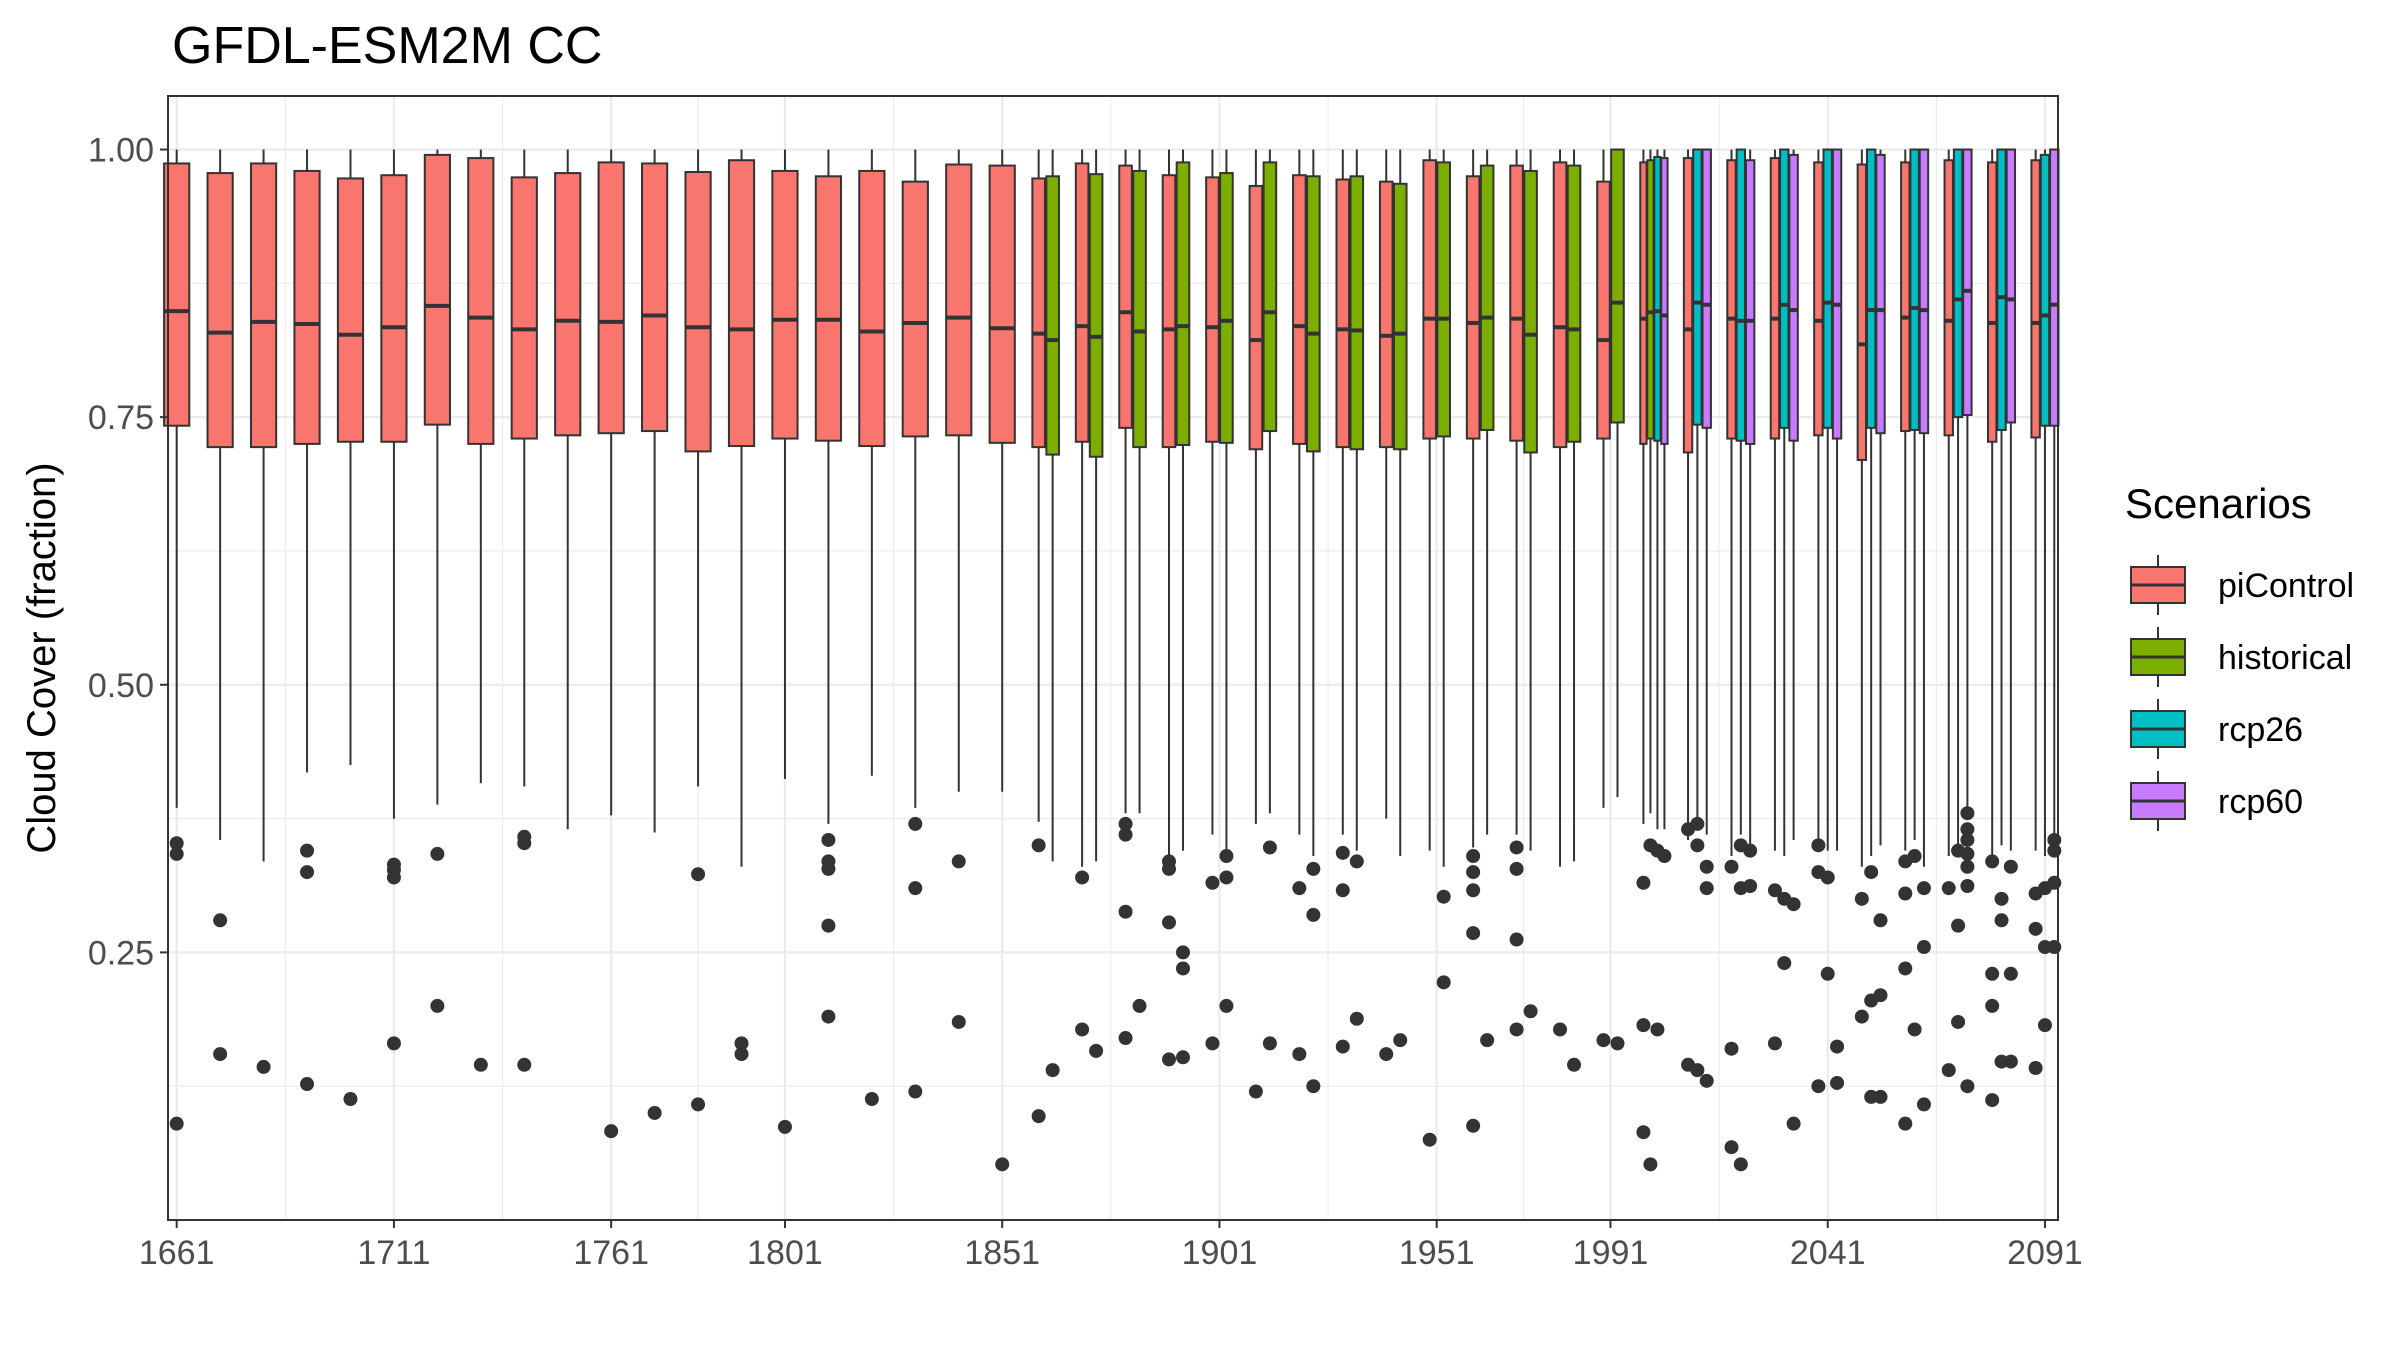 Image resolution: width=2400 pixels, height=1350 pixels. Describe the element at coordinates (387, 46) in the screenshot. I see `chart-title: GFDL-ESM2M CC` at that location.